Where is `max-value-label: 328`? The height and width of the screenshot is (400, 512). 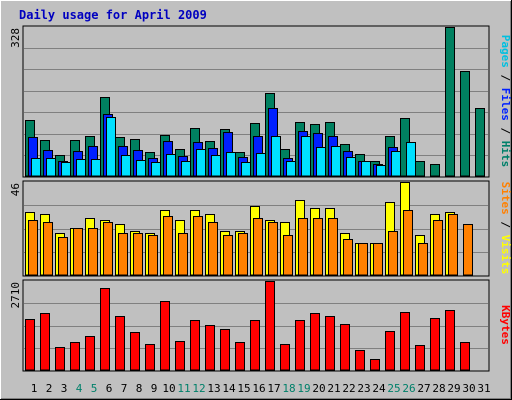
max-value-label: 328 is located at coordinates (15, 38).